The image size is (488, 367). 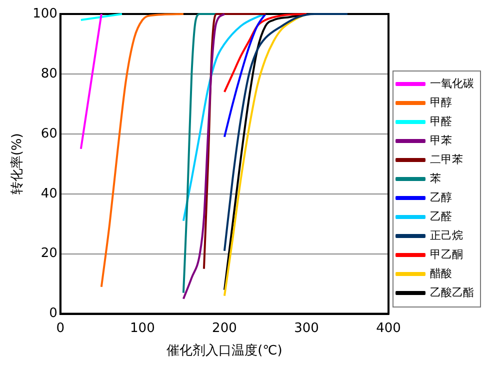 What do you see at coordinates (49, 134) in the screenshot?
I see `y-tick-label: 60` at bounding box center [49, 134].